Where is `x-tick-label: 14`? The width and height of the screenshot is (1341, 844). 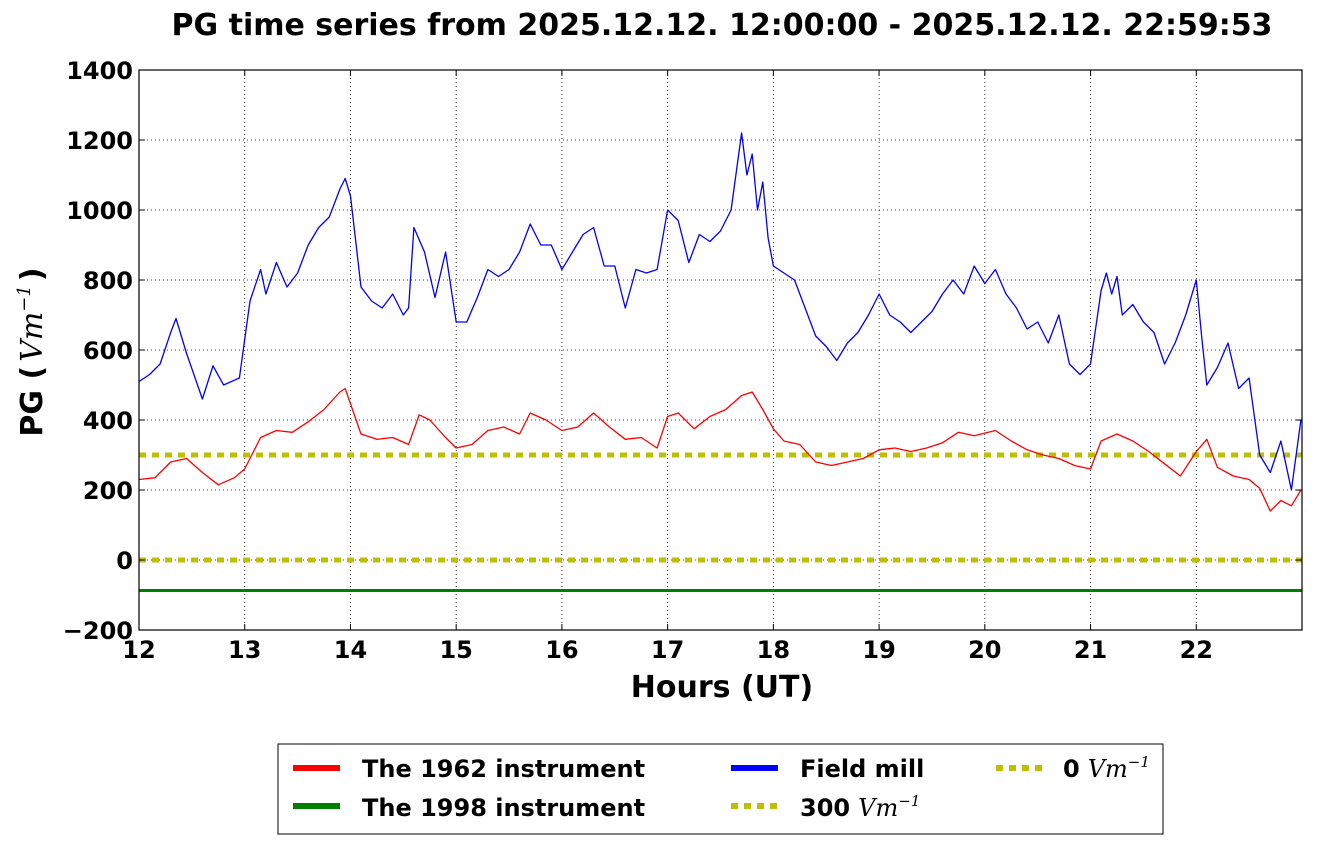
x-tick-label: 14 is located at coordinates (350, 650).